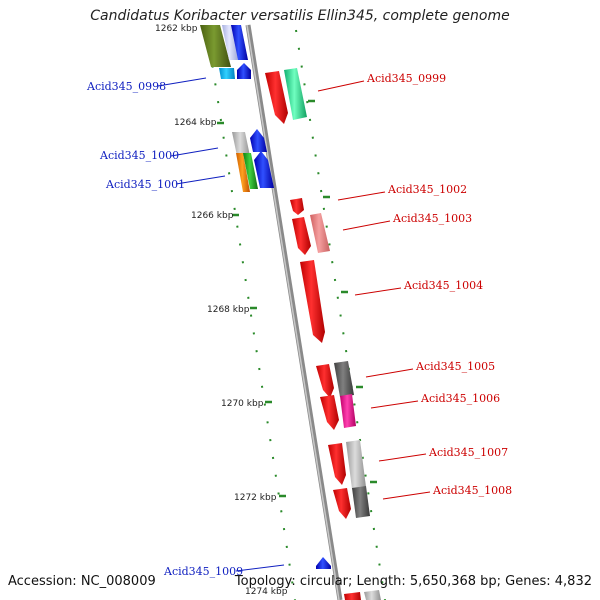 The image size is (600, 600). I want to click on kbp-label-1264: 1264 kbp, so click(195, 123).